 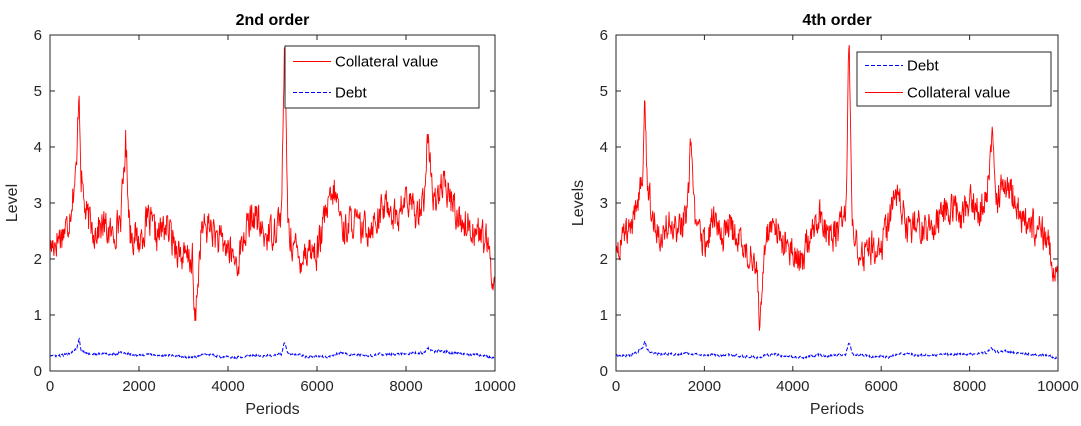 What do you see at coordinates (836, 20) in the screenshot?
I see `chart-title: 4th order` at bounding box center [836, 20].